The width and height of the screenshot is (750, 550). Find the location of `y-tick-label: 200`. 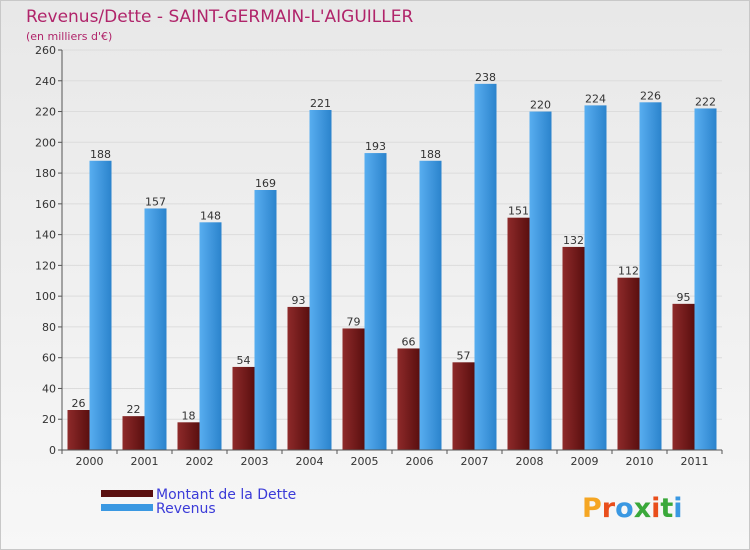

y-tick-label: 200 is located at coordinates (45, 142).